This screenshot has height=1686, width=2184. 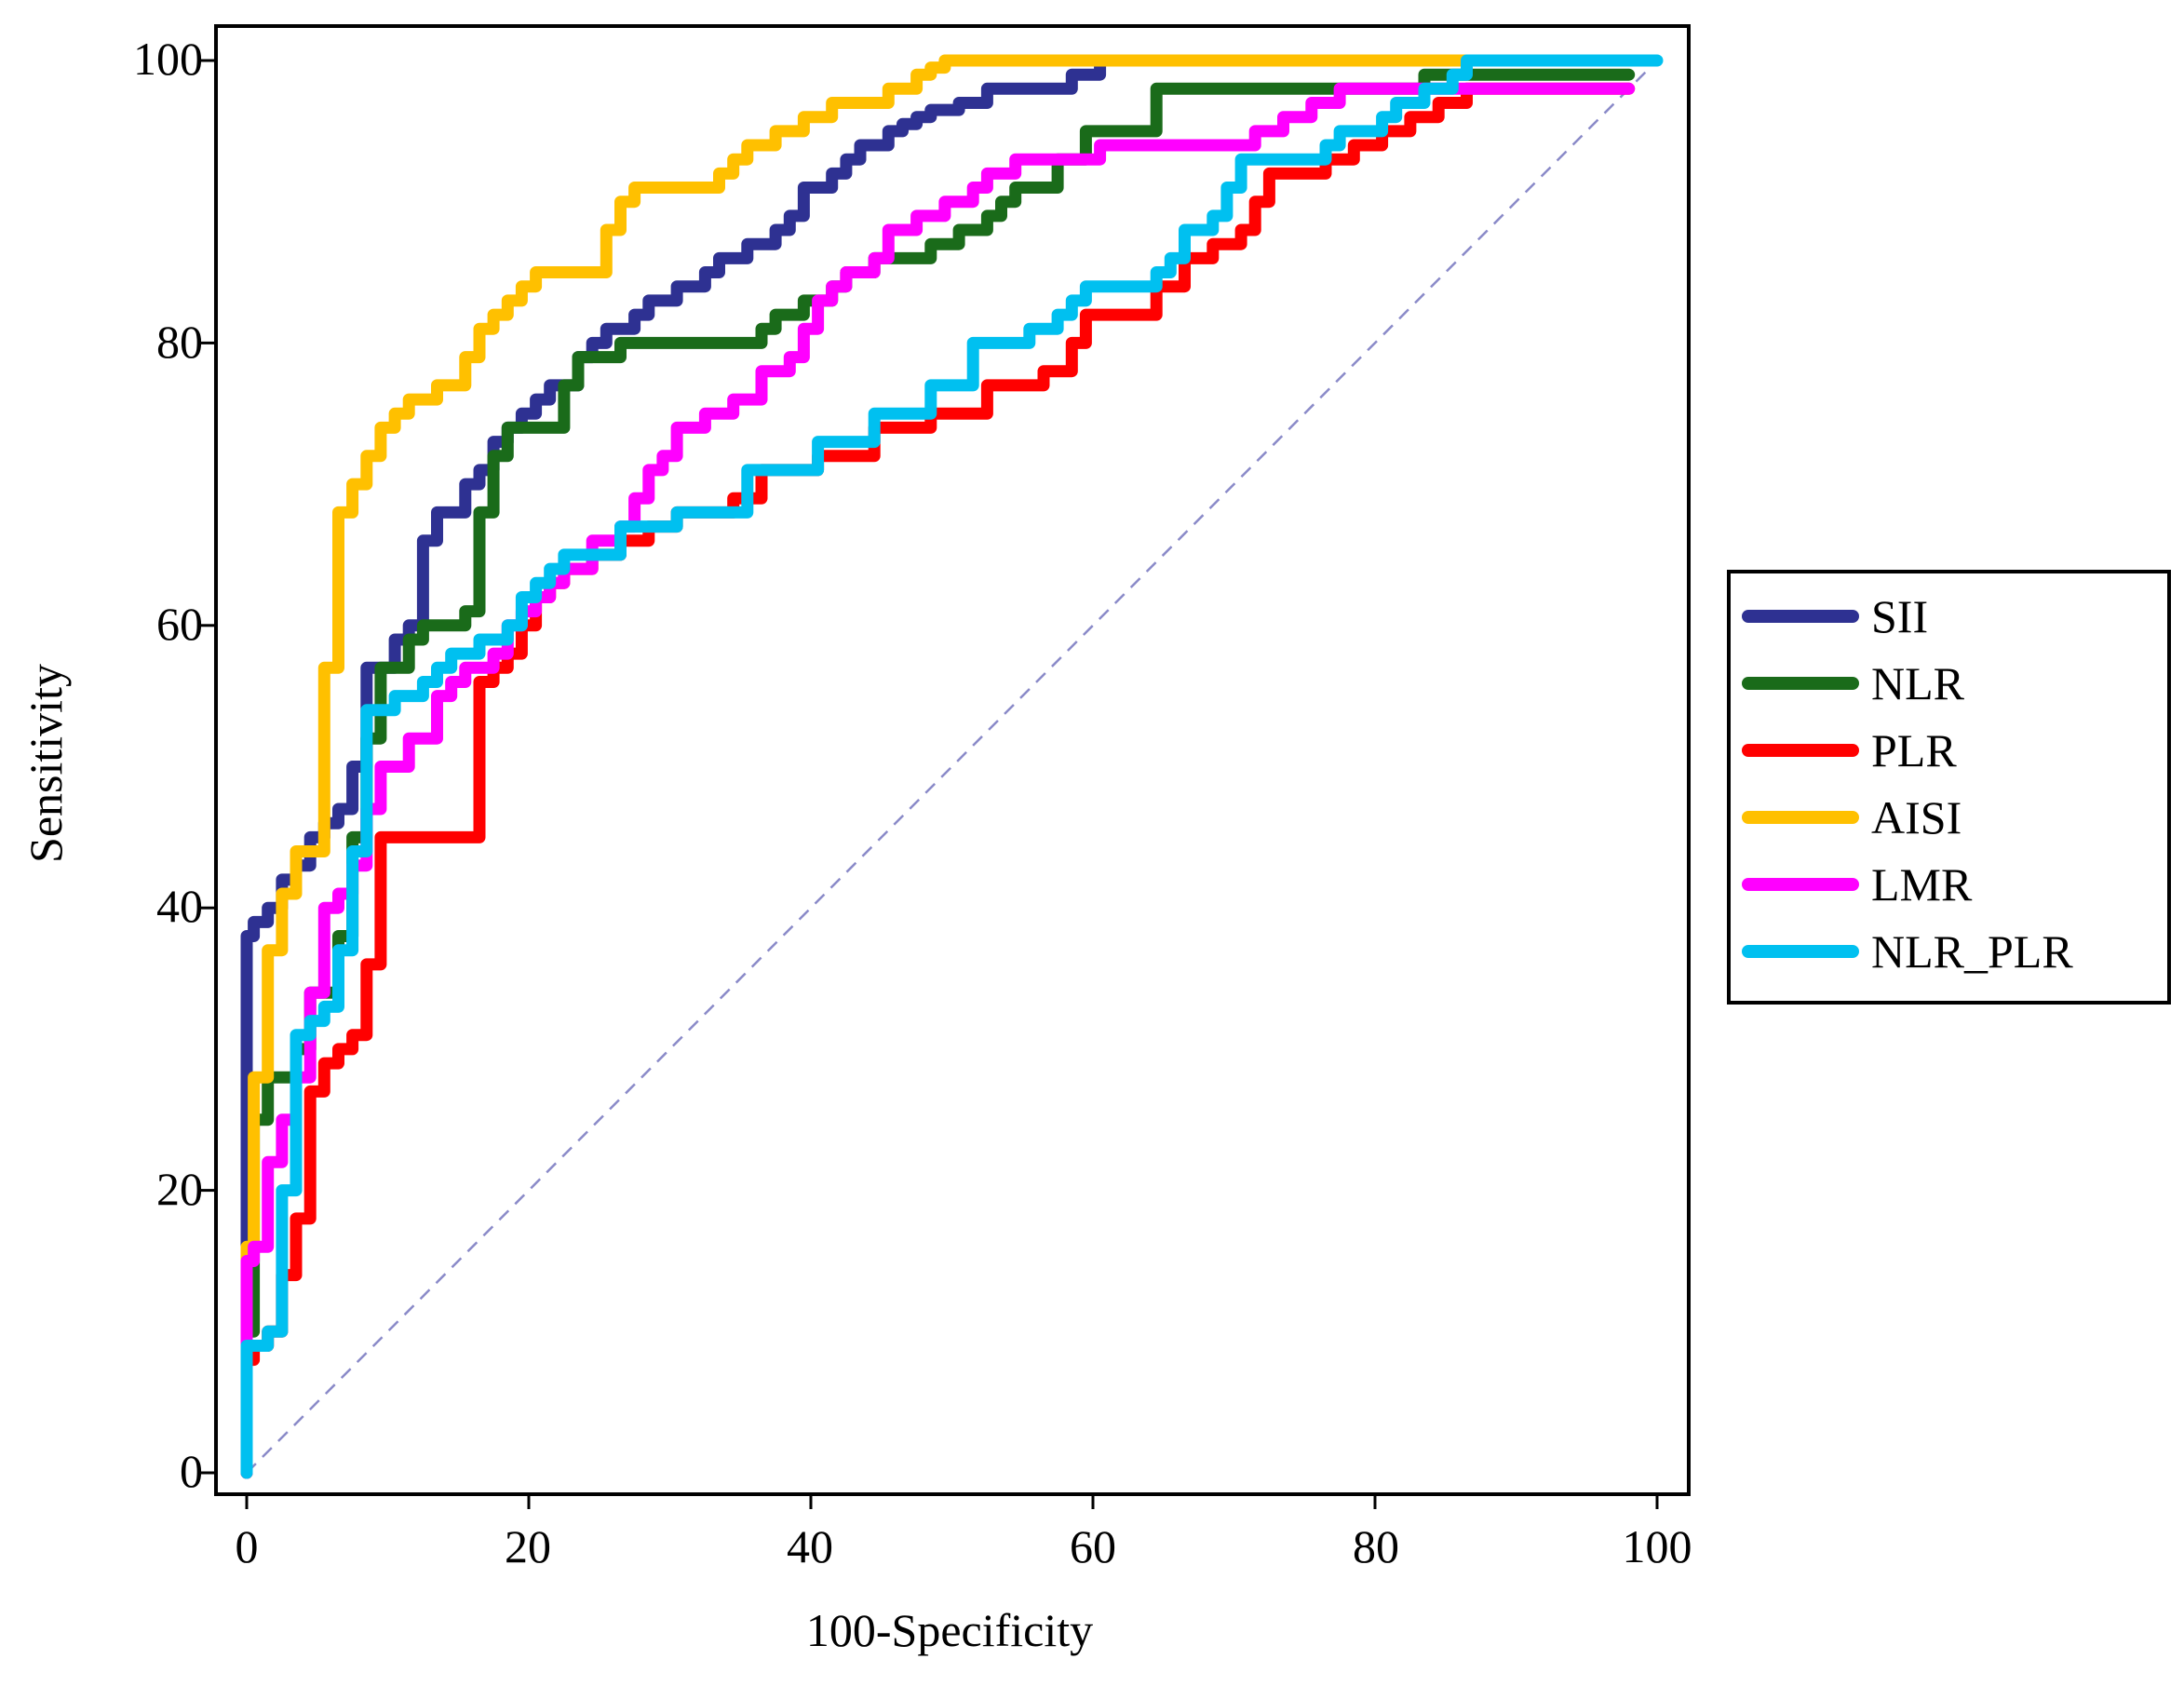 I want to click on legend-label-sii: SII, so click(x=1899, y=616).